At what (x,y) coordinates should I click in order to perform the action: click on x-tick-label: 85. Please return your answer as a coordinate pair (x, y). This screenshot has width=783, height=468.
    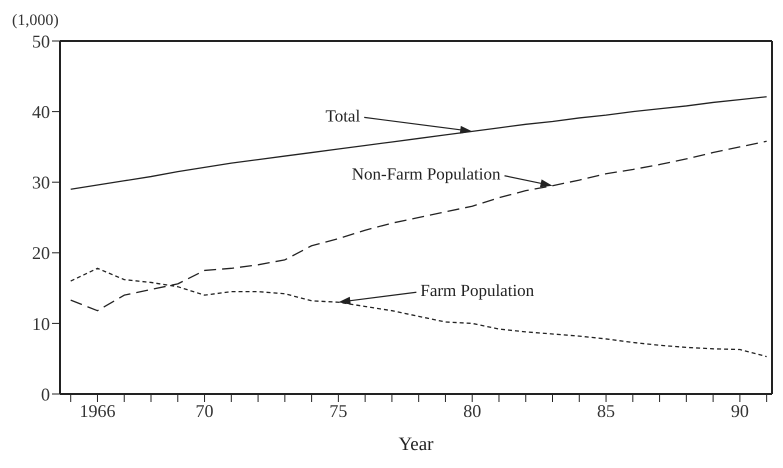
    Looking at the image, I should click on (606, 410).